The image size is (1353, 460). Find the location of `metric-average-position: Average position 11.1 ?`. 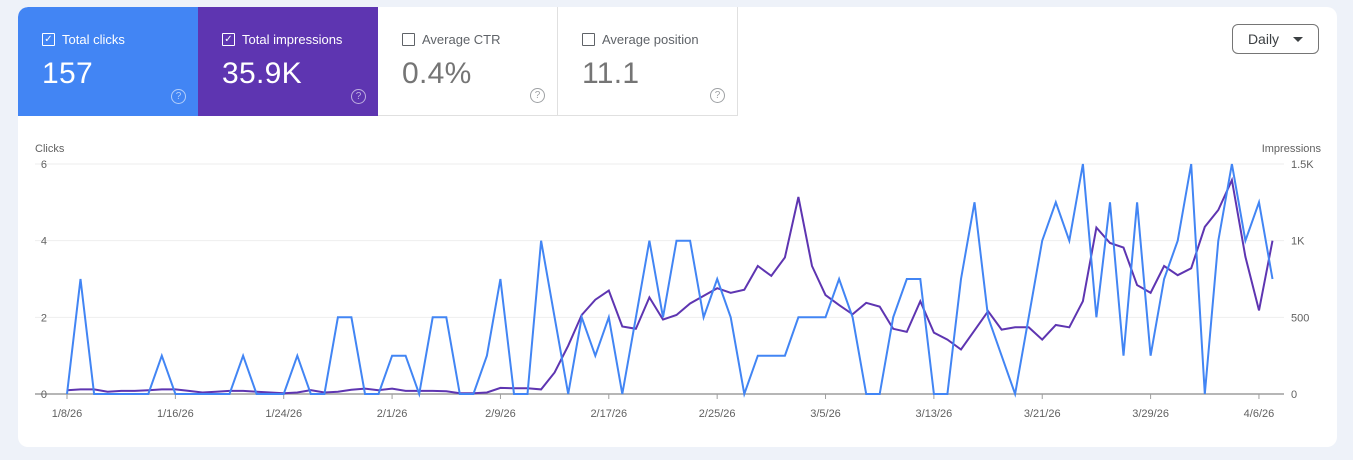

metric-average-position: Average position 11.1 ? is located at coordinates (648, 61).